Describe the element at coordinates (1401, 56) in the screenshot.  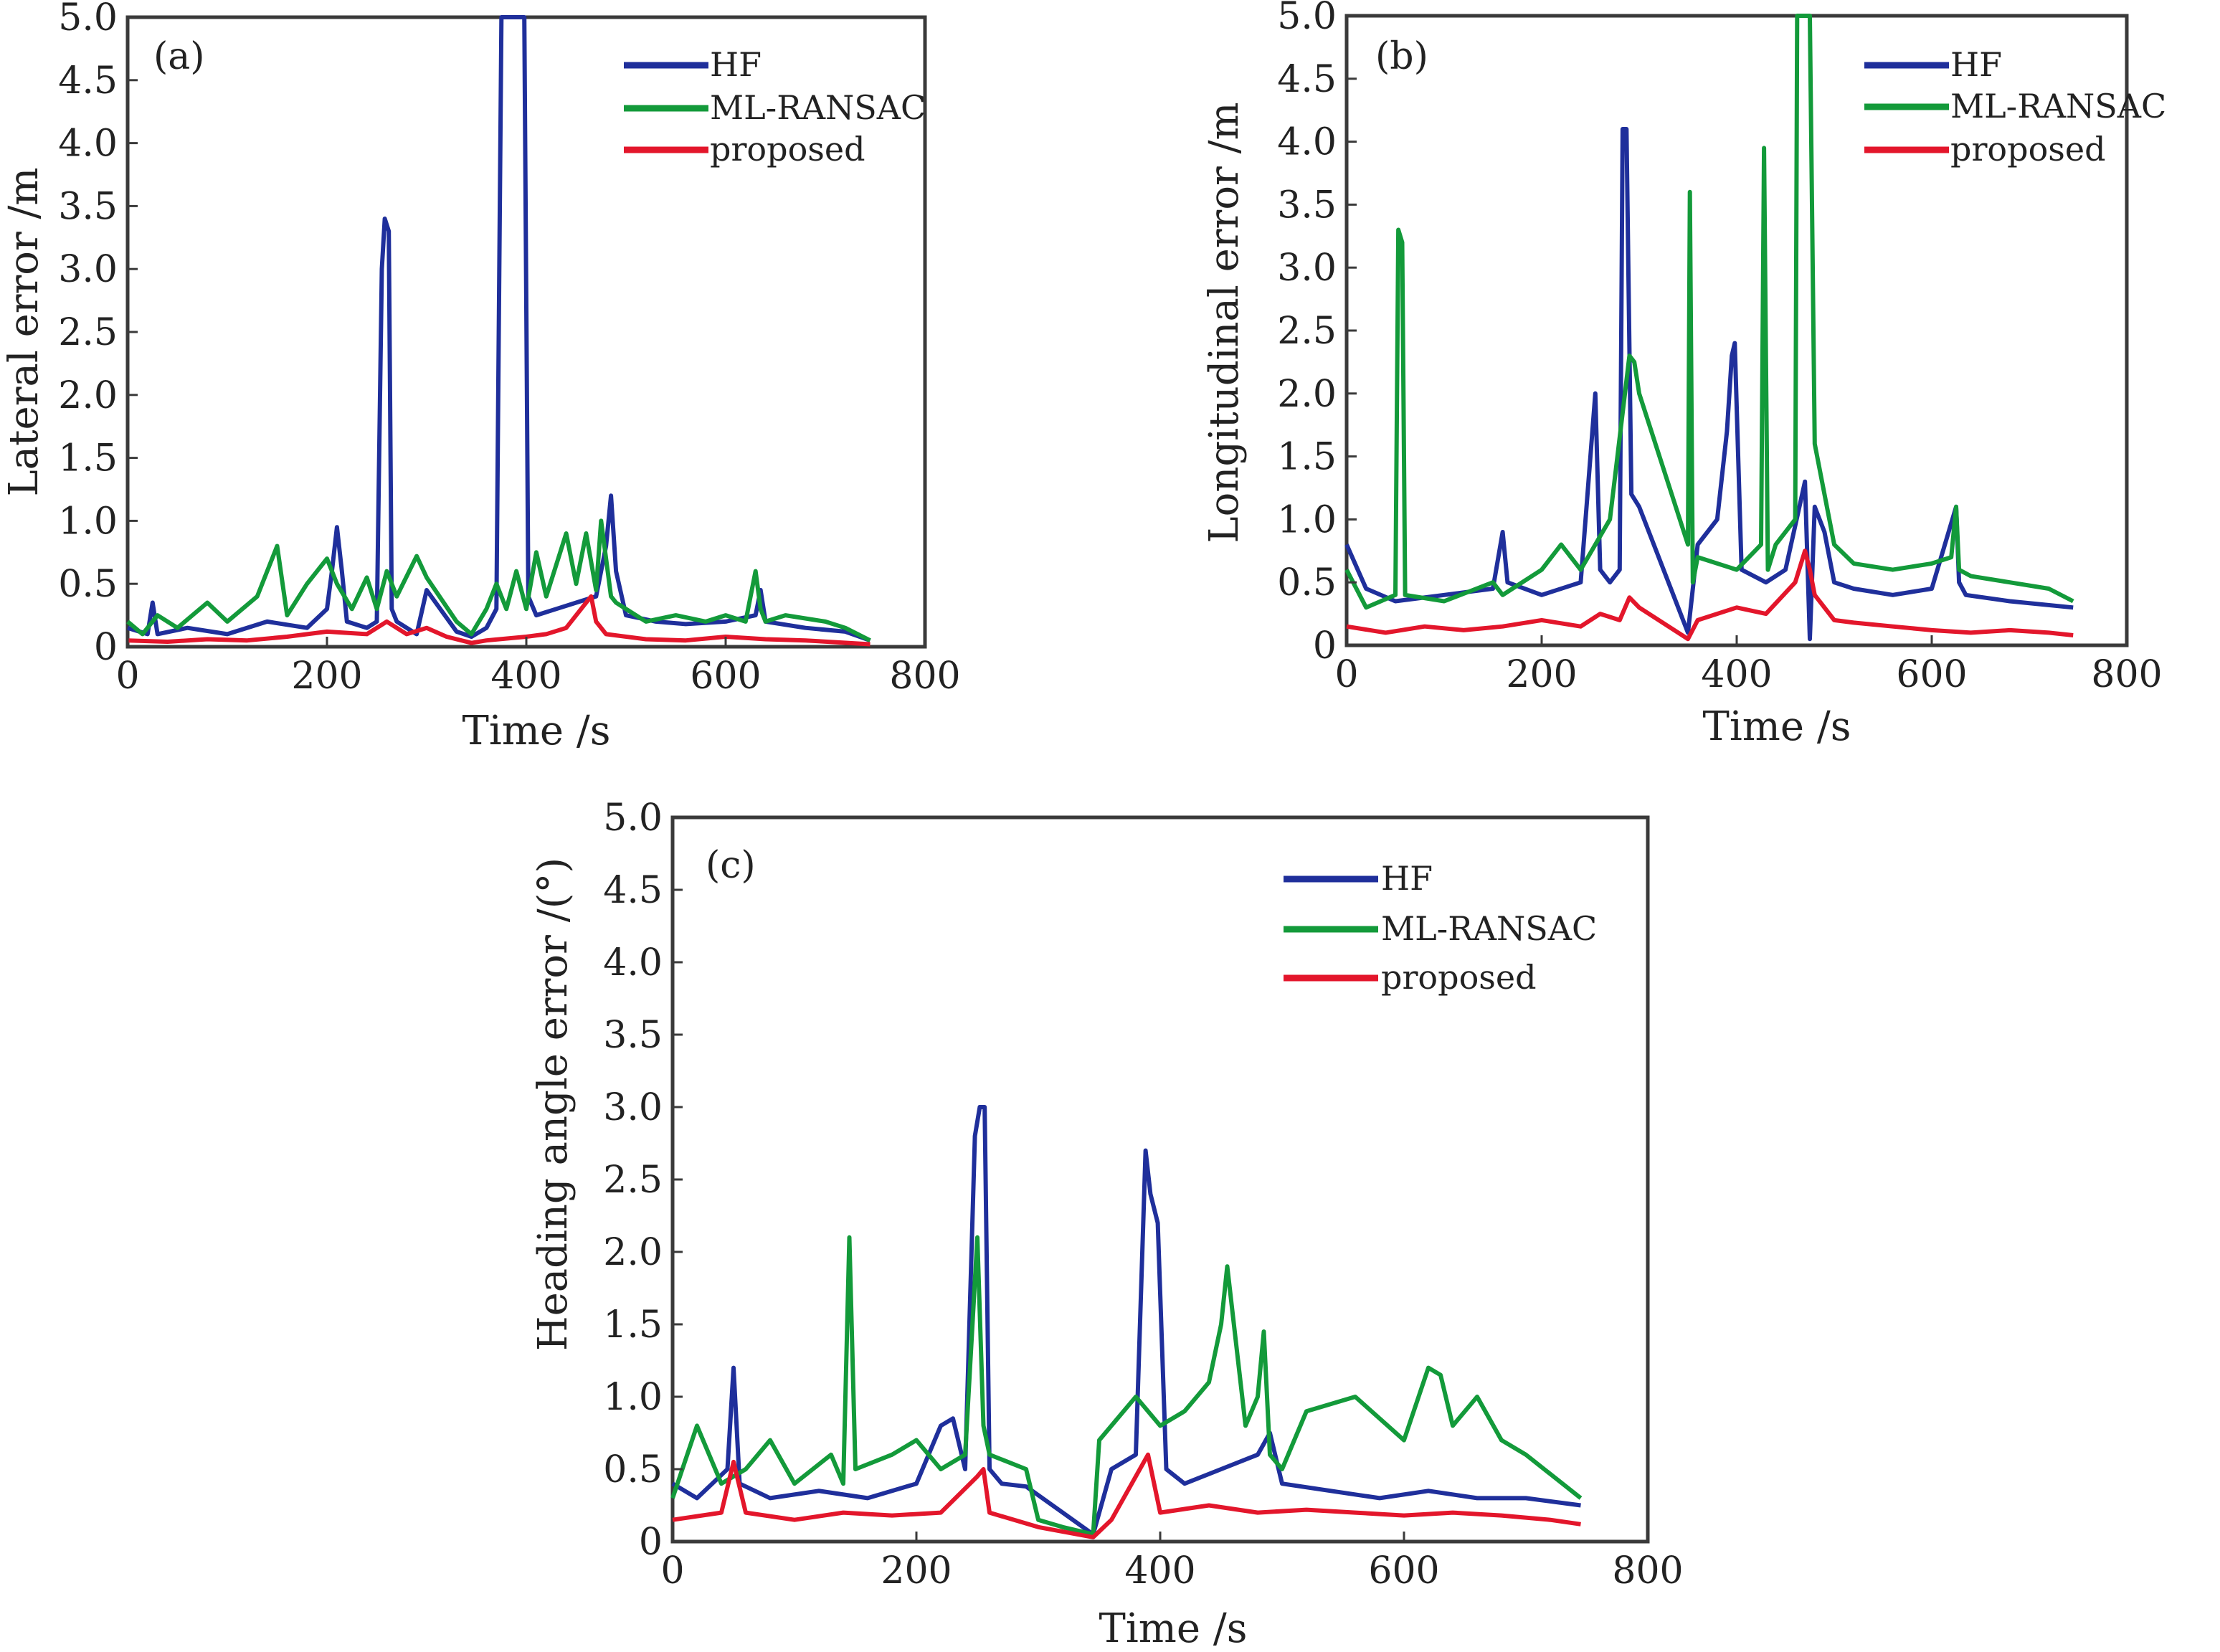
I see `panel-label-b: (b)` at that location.